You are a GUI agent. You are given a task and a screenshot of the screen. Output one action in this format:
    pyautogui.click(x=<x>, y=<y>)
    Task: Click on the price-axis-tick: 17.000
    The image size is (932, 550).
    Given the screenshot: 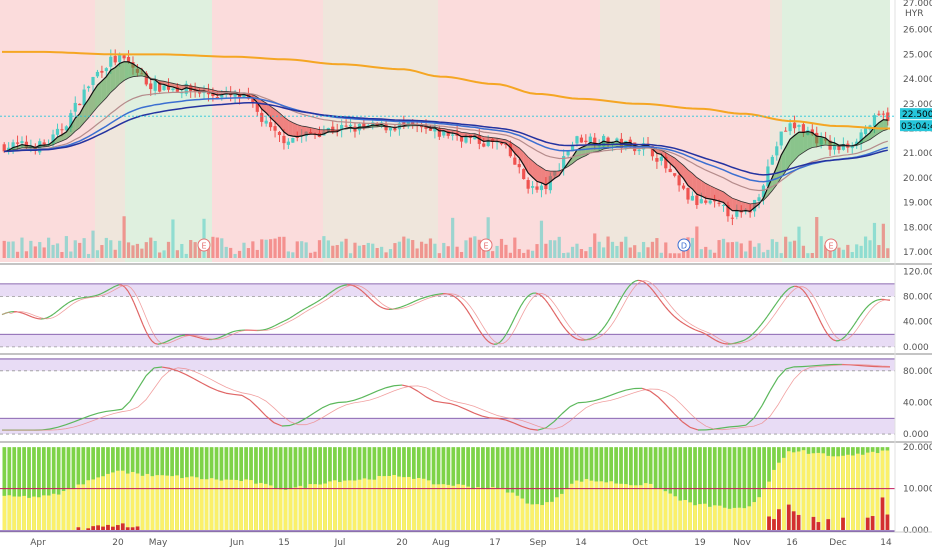 What is the action you would take?
    pyautogui.click(x=917, y=253)
    